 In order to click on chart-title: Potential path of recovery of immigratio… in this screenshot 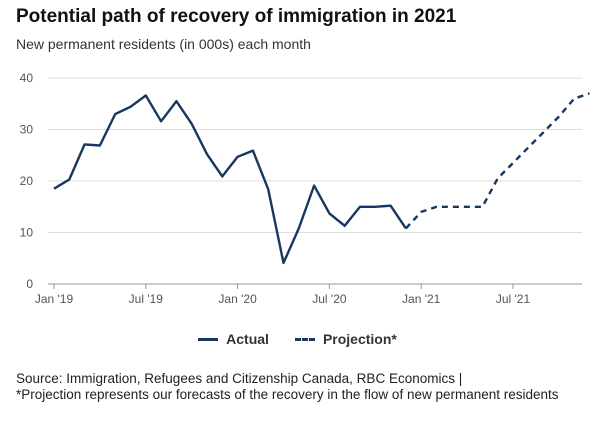, I will do `click(236, 16)`.